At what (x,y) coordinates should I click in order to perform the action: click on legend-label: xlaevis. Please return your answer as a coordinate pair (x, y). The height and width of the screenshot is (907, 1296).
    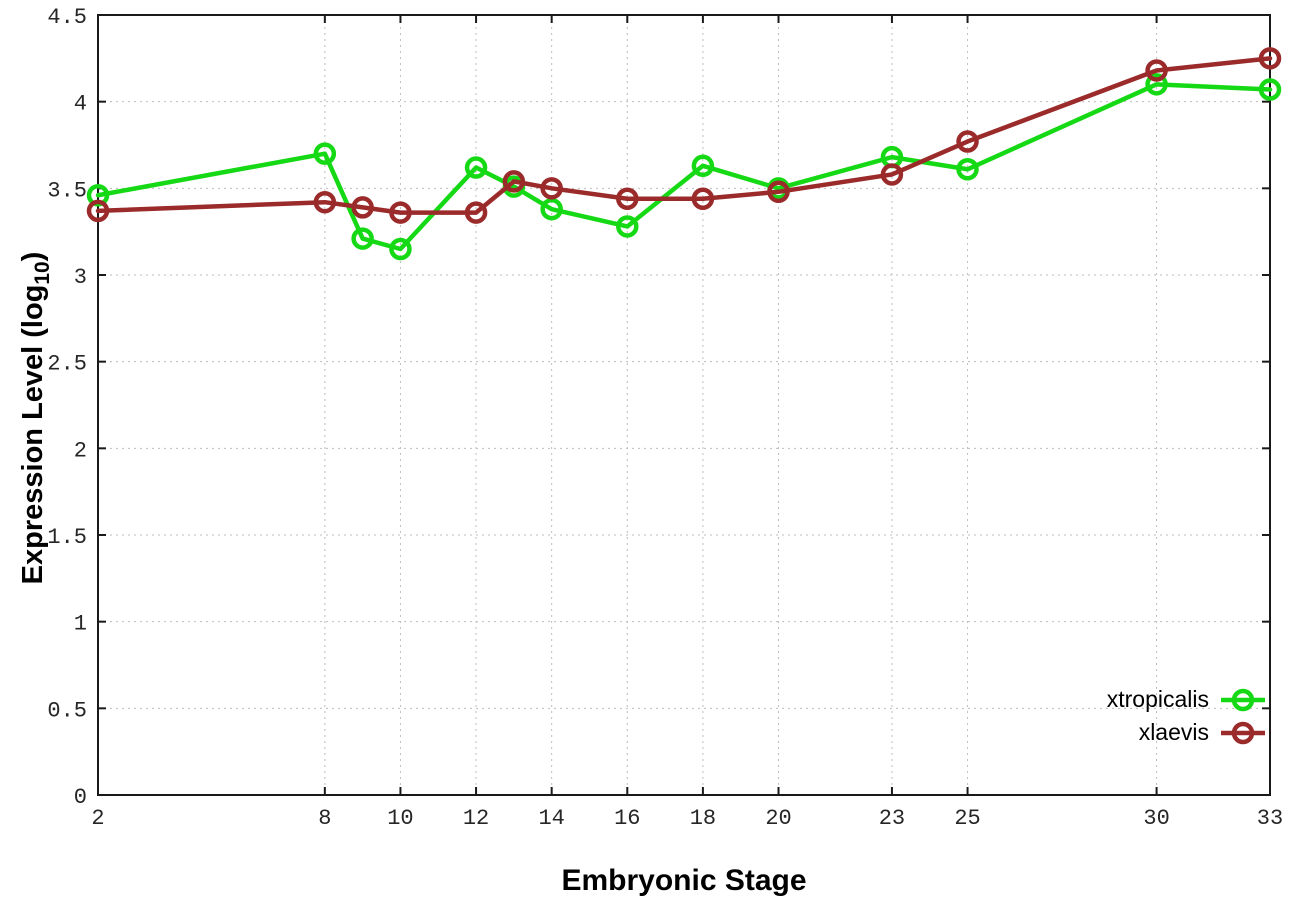
    Looking at the image, I should click on (1173, 732).